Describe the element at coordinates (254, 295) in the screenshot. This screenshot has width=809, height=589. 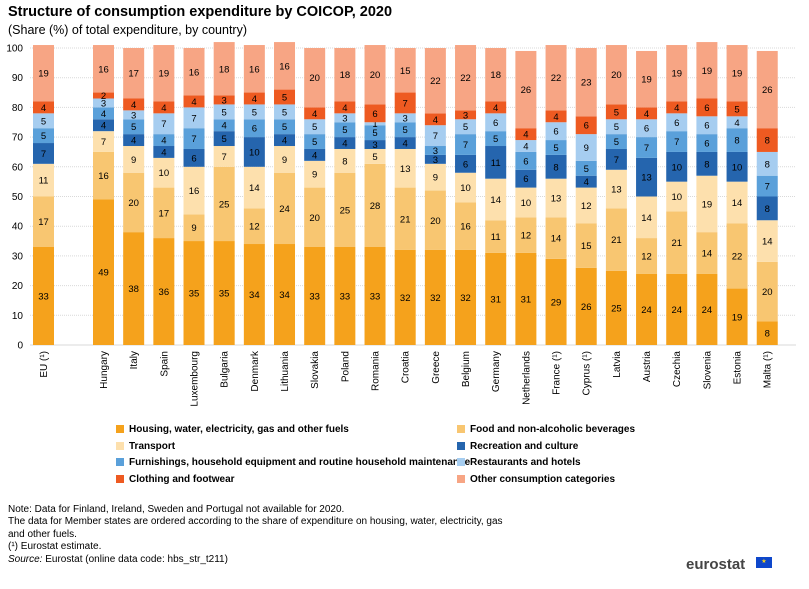
I see `data-label: 34` at that location.